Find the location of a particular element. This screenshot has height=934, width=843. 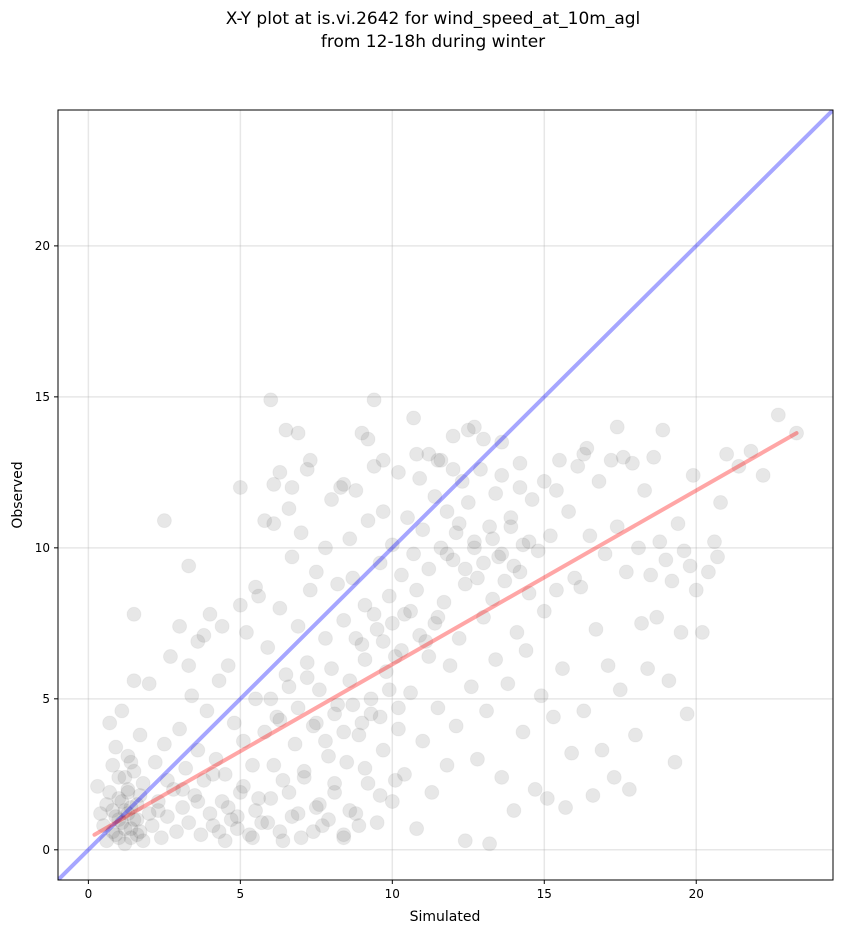

x-tick-label: 10 is located at coordinates (392, 894).